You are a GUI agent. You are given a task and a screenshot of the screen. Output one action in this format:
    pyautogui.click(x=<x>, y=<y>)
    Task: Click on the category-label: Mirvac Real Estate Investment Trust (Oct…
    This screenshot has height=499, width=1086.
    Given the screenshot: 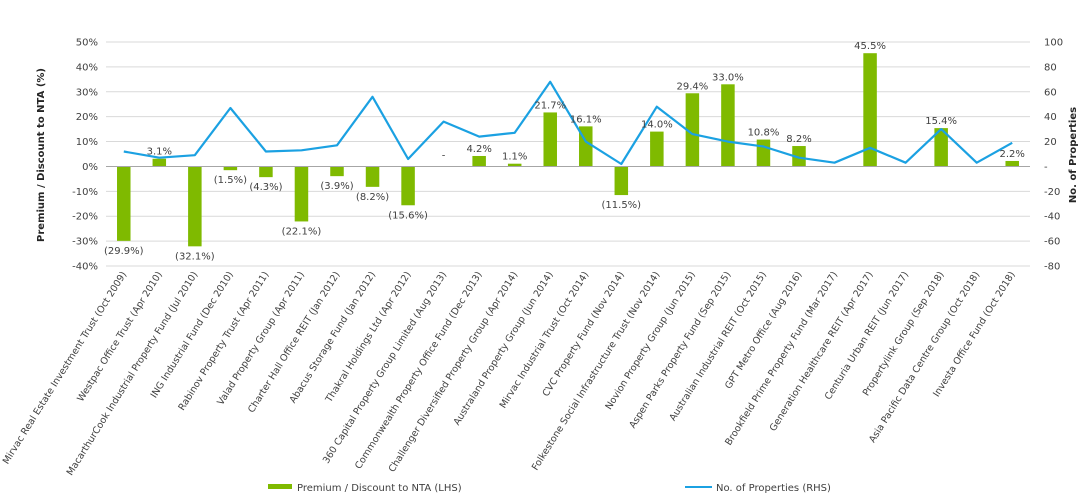 What is the action you would take?
    pyautogui.click(x=65, y=368)
    